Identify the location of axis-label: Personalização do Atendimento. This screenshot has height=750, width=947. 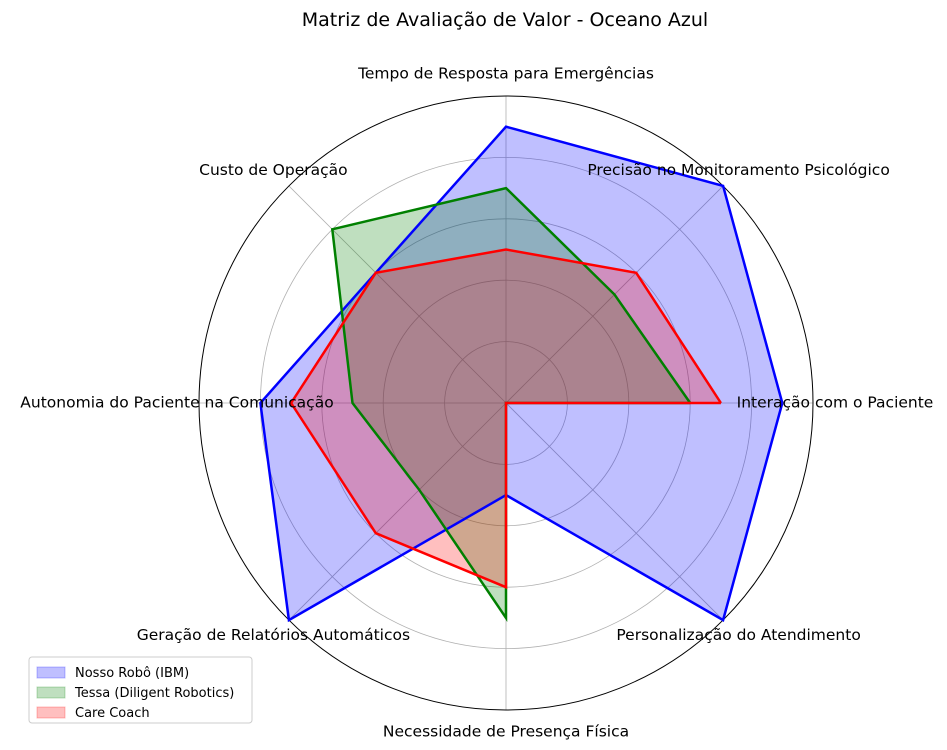
(738, 635).